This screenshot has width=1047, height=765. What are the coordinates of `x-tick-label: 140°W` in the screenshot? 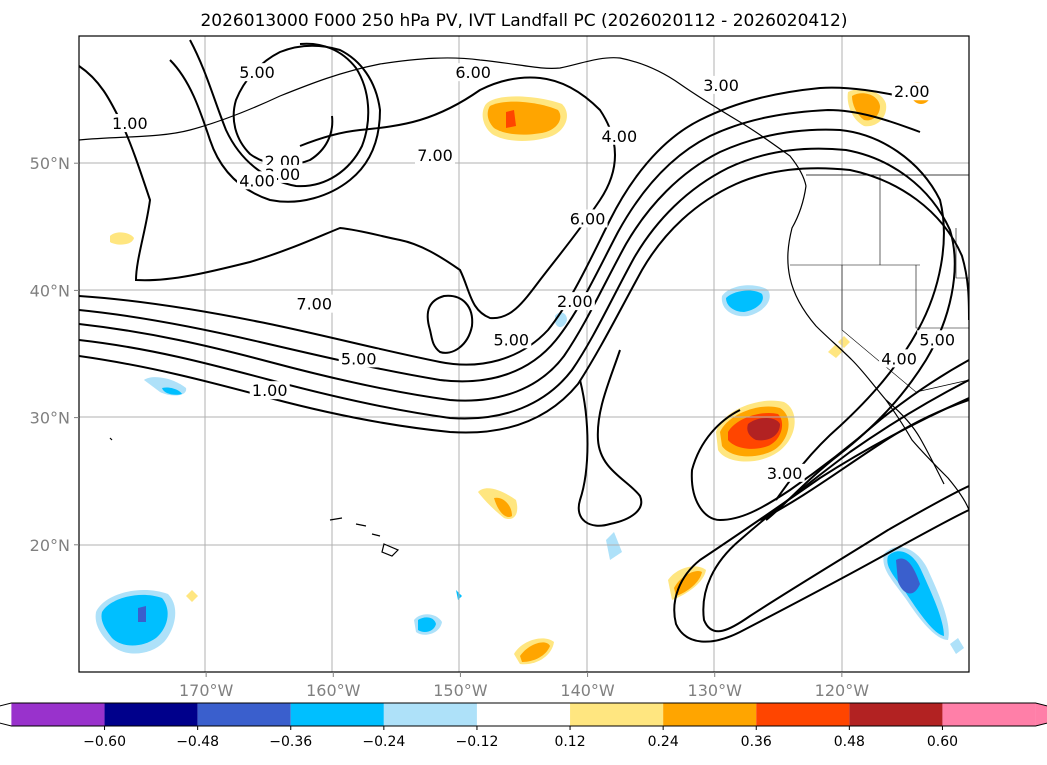 It's located at (587, 690).